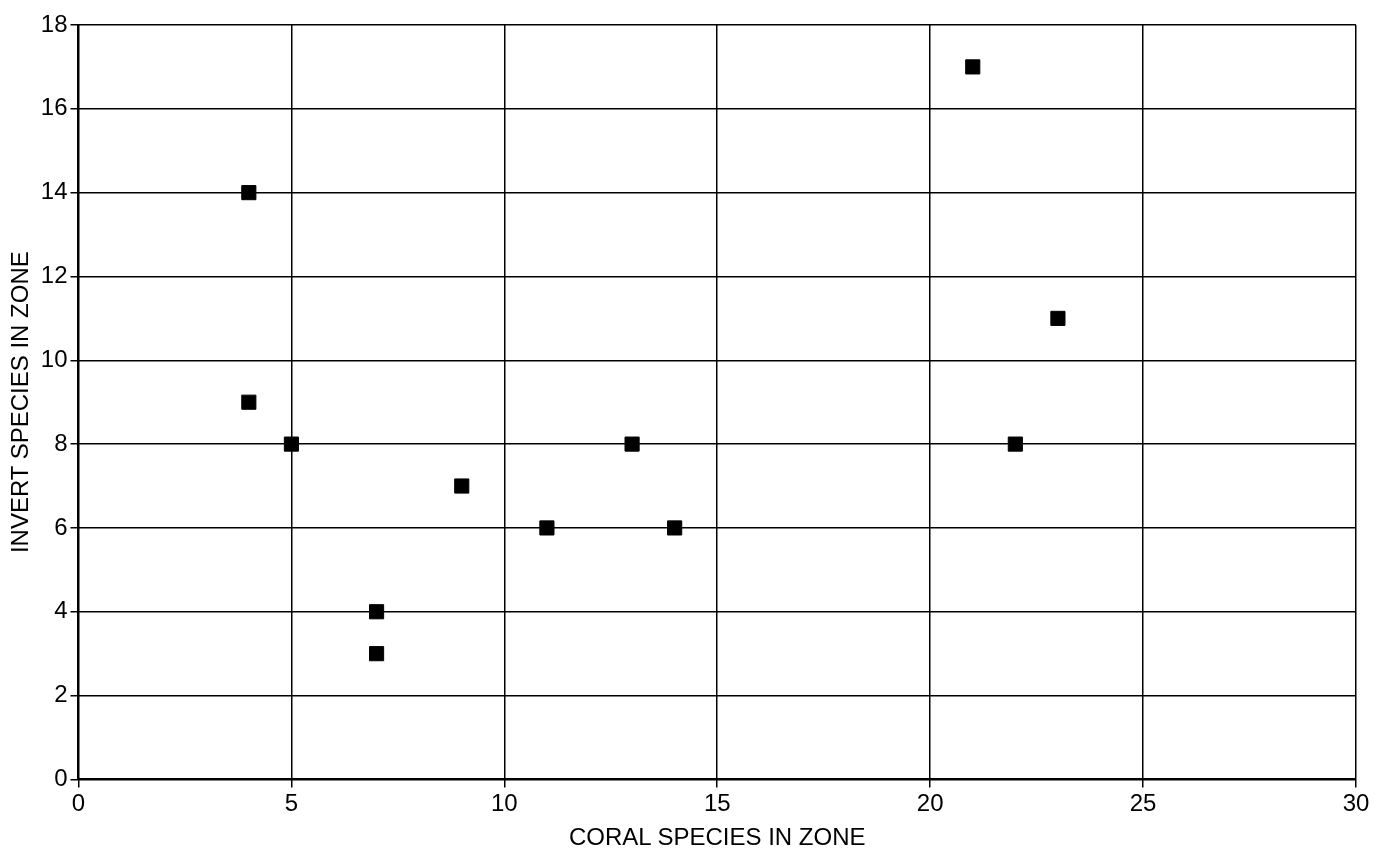  I want to click on x-axis-title: CORAL SPECIES IN ZONE, so click(717, 837).